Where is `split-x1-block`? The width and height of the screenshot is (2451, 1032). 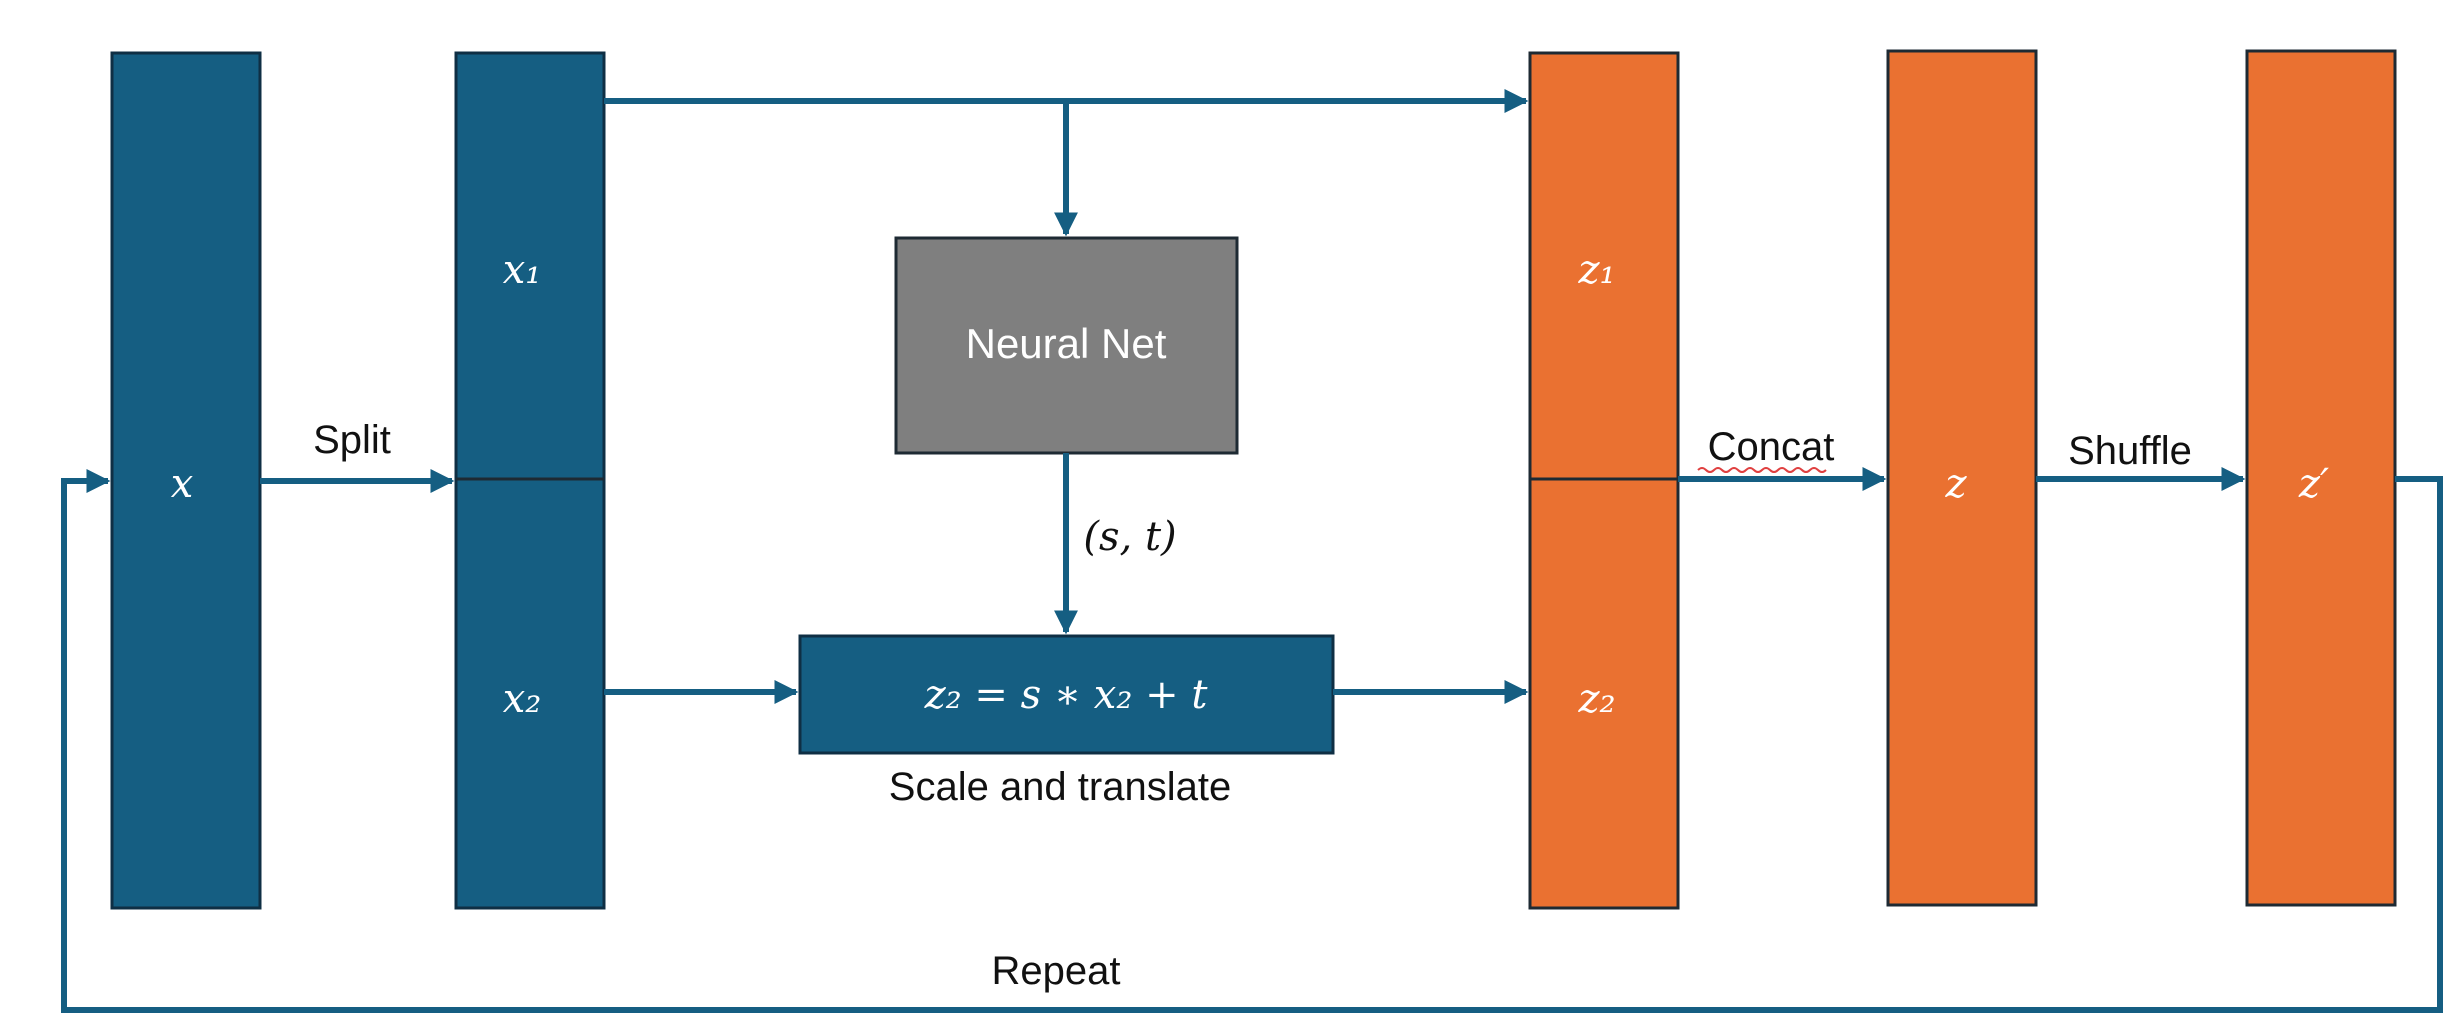 split-x1-block is located at coordinates (530, 266).